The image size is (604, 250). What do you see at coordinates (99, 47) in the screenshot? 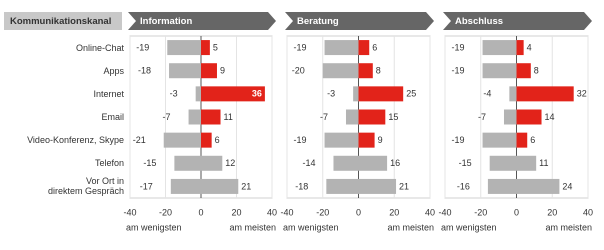
I see `category-label: Online-Chat` at bounding box center [99, 47].